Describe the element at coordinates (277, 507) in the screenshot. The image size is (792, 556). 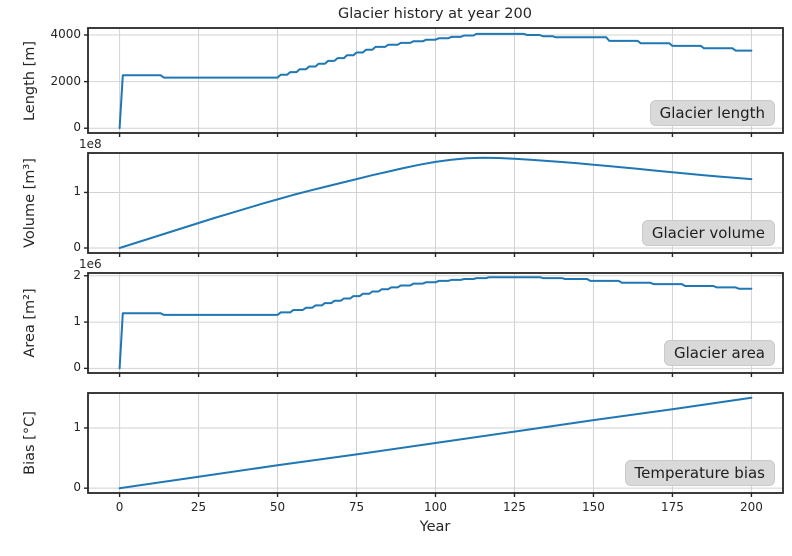
I see `tick-label: 50` at that location.